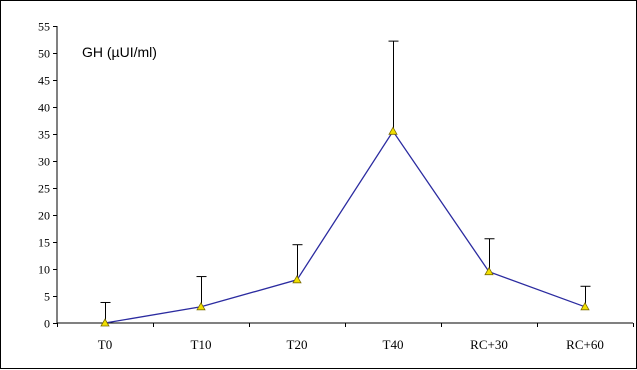 Image resolution: width=637 pixels, height=370 pixels. I want to click on x-tick-label: T10, so click(201, 344).